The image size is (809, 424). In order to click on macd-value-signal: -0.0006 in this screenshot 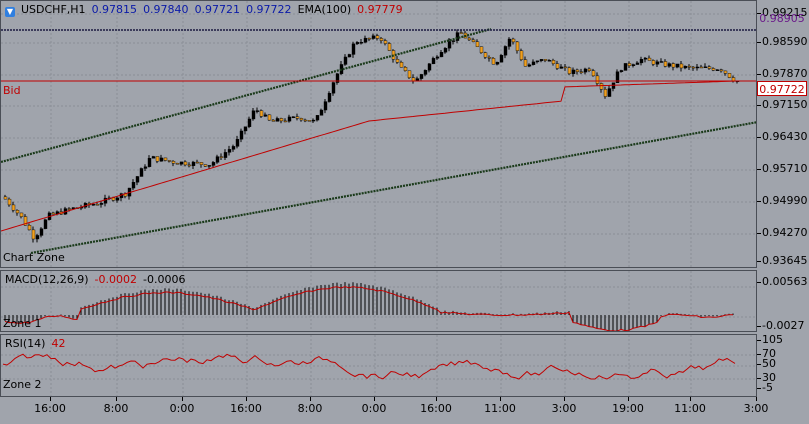, I will do `click(164, 279)`.